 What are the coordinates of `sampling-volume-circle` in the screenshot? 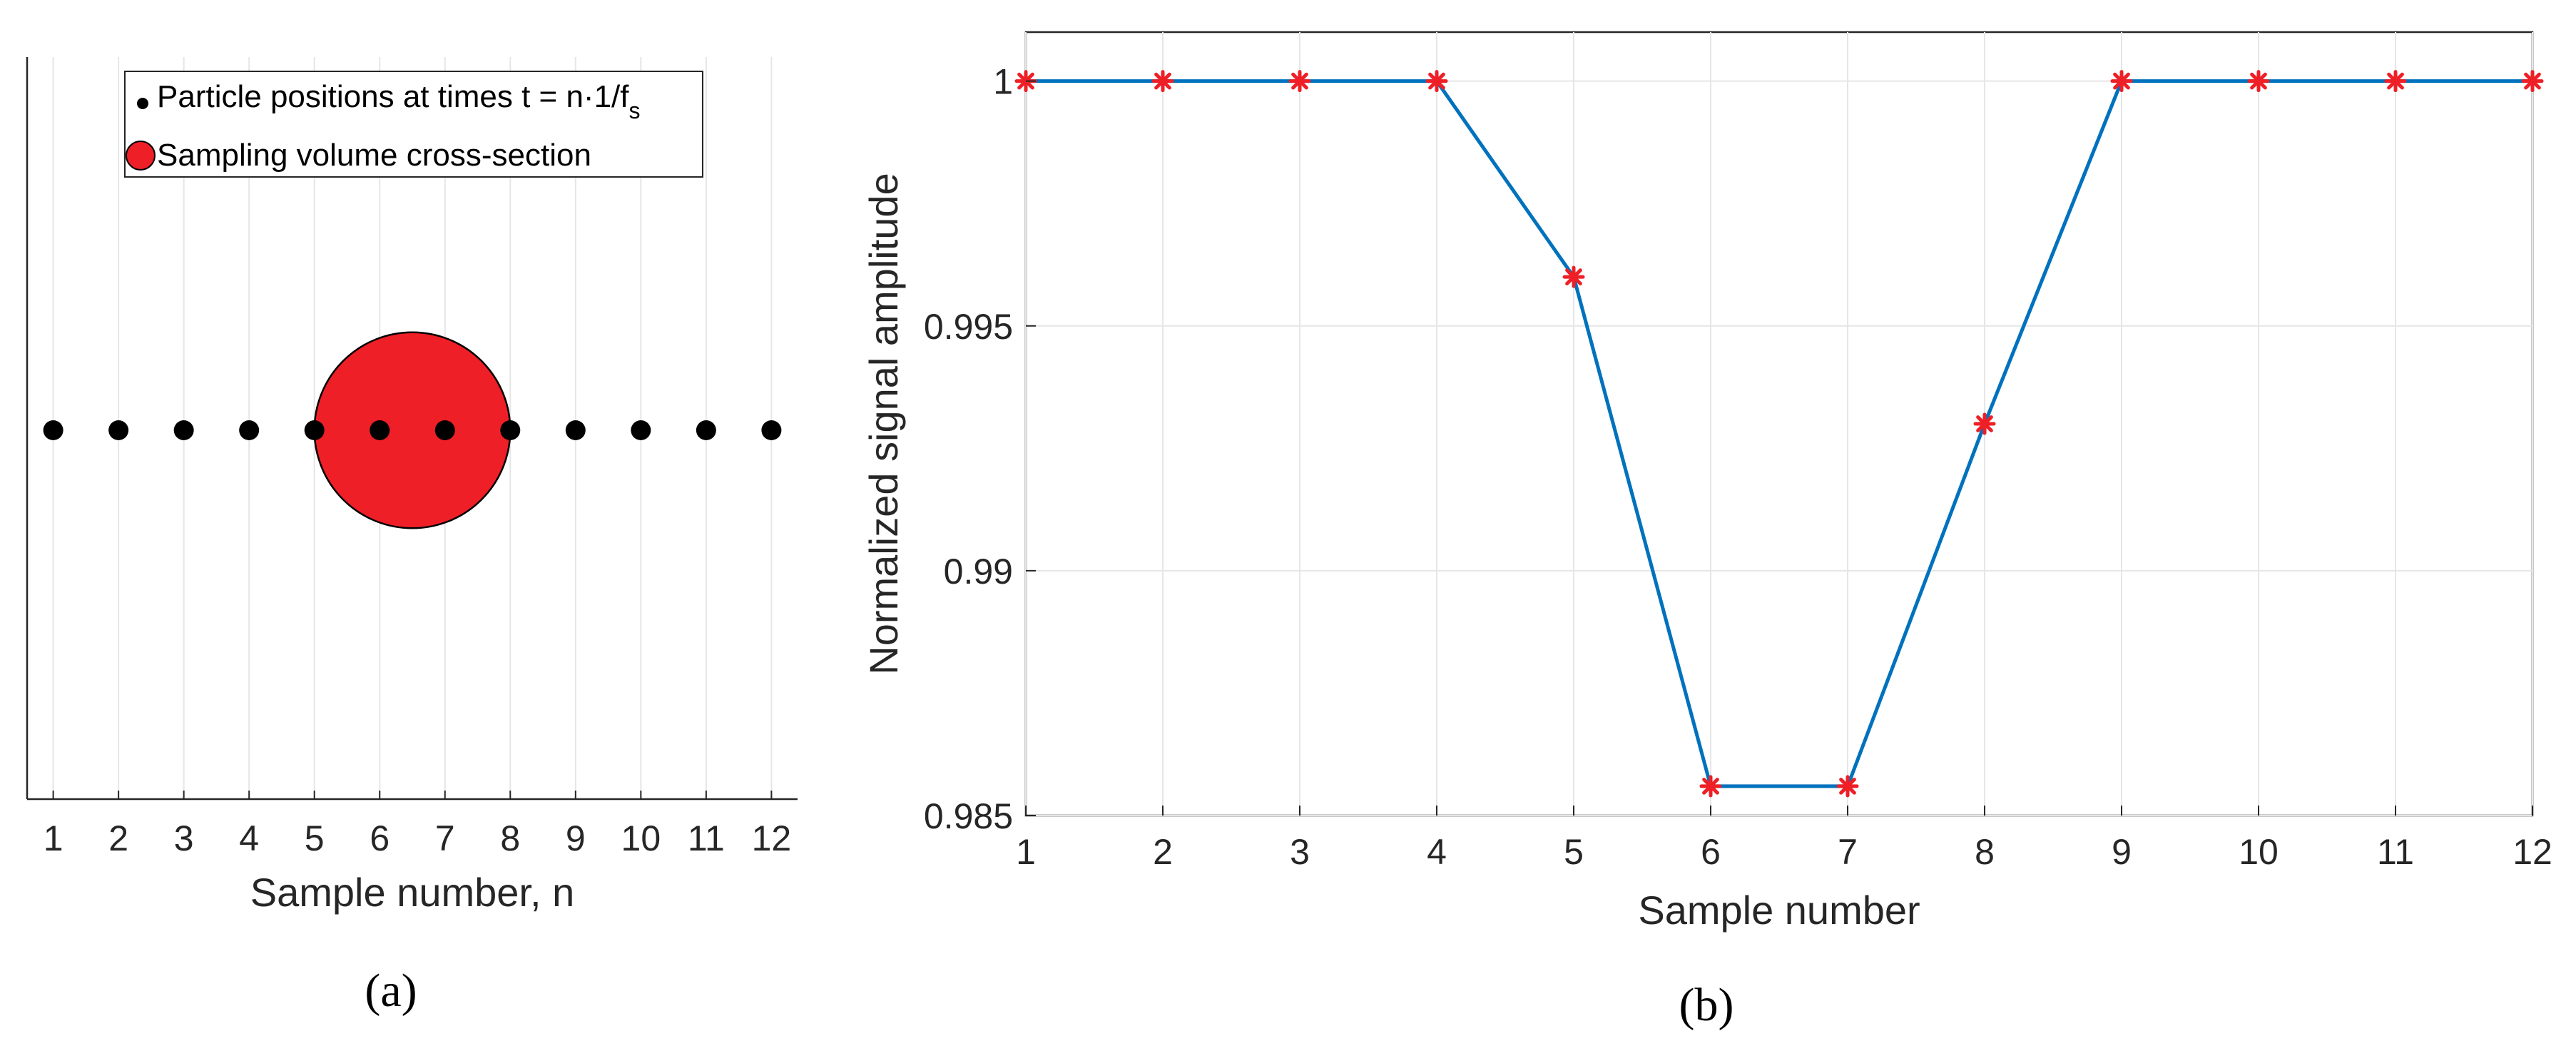 It's located at (412, 430).